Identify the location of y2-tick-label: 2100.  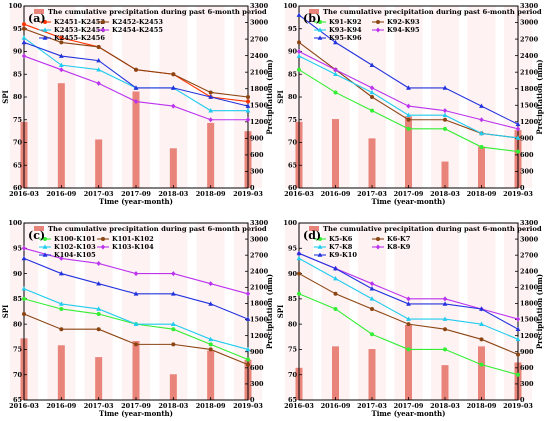
(259, 72).